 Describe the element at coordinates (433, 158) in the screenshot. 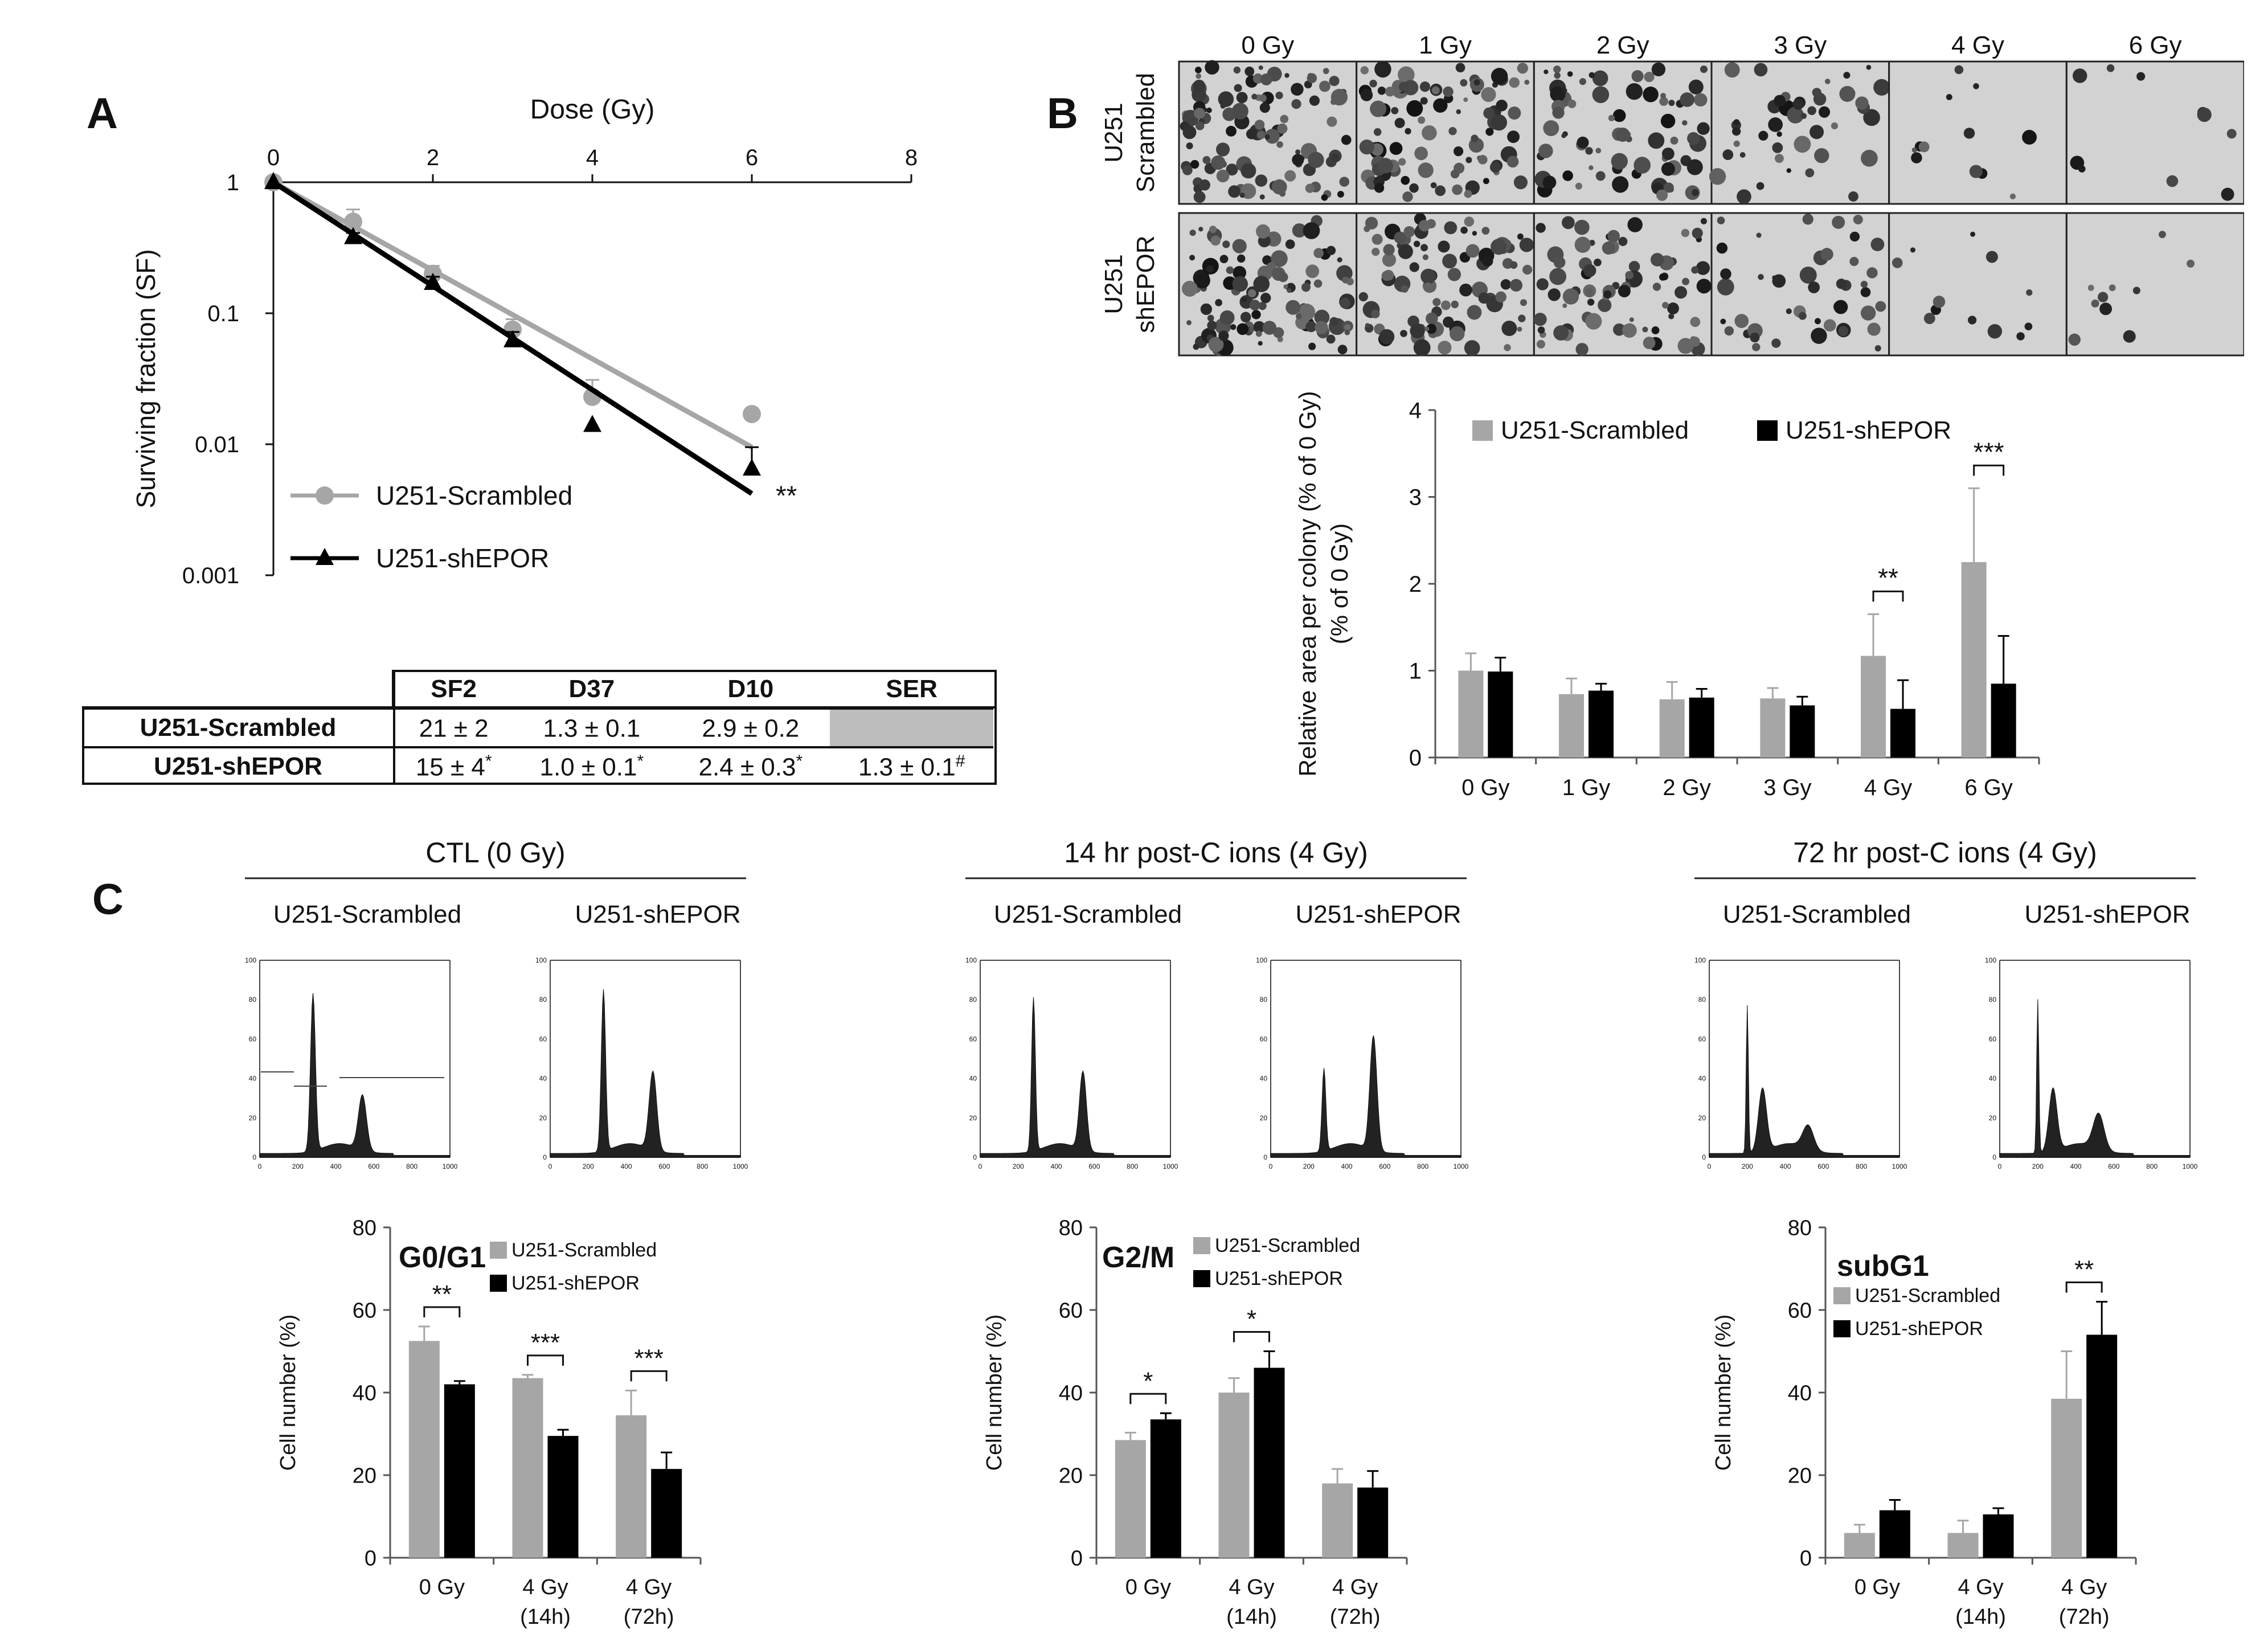

I see `x-tick-label: 2` at that location.